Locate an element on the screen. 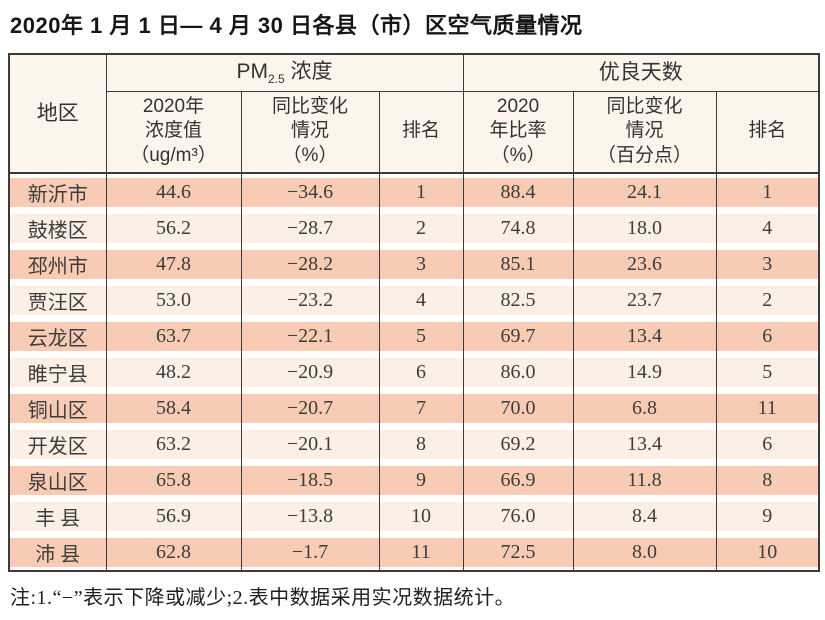 Image resolution: width=825 pixels, height=620 pixels. table-row: 开发区 63.2 −20.1 8 69.2 13.4 6 is located at coordinates (414, 444).